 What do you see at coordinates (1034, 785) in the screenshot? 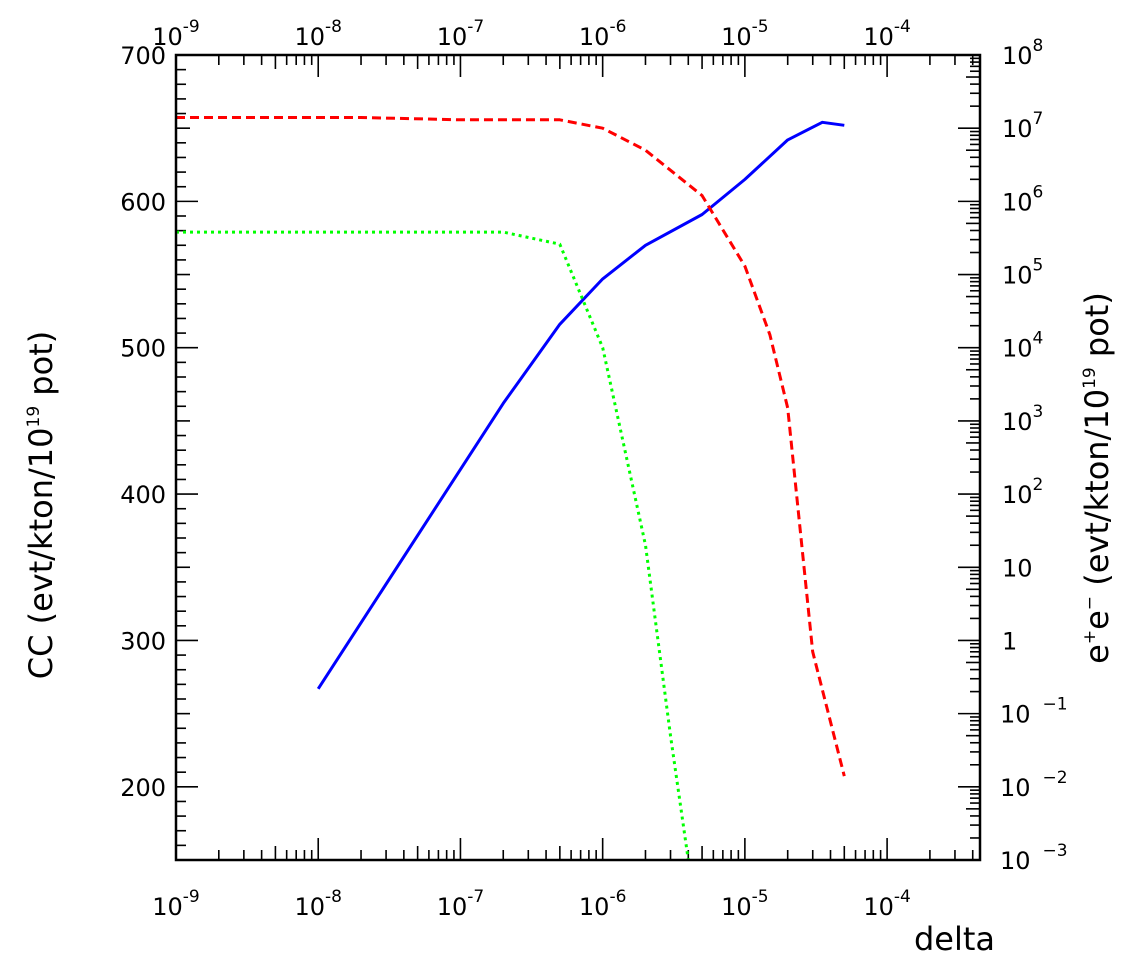
I see `right-y-tick-label: 10 −2` at bounding box center [1034, 785].